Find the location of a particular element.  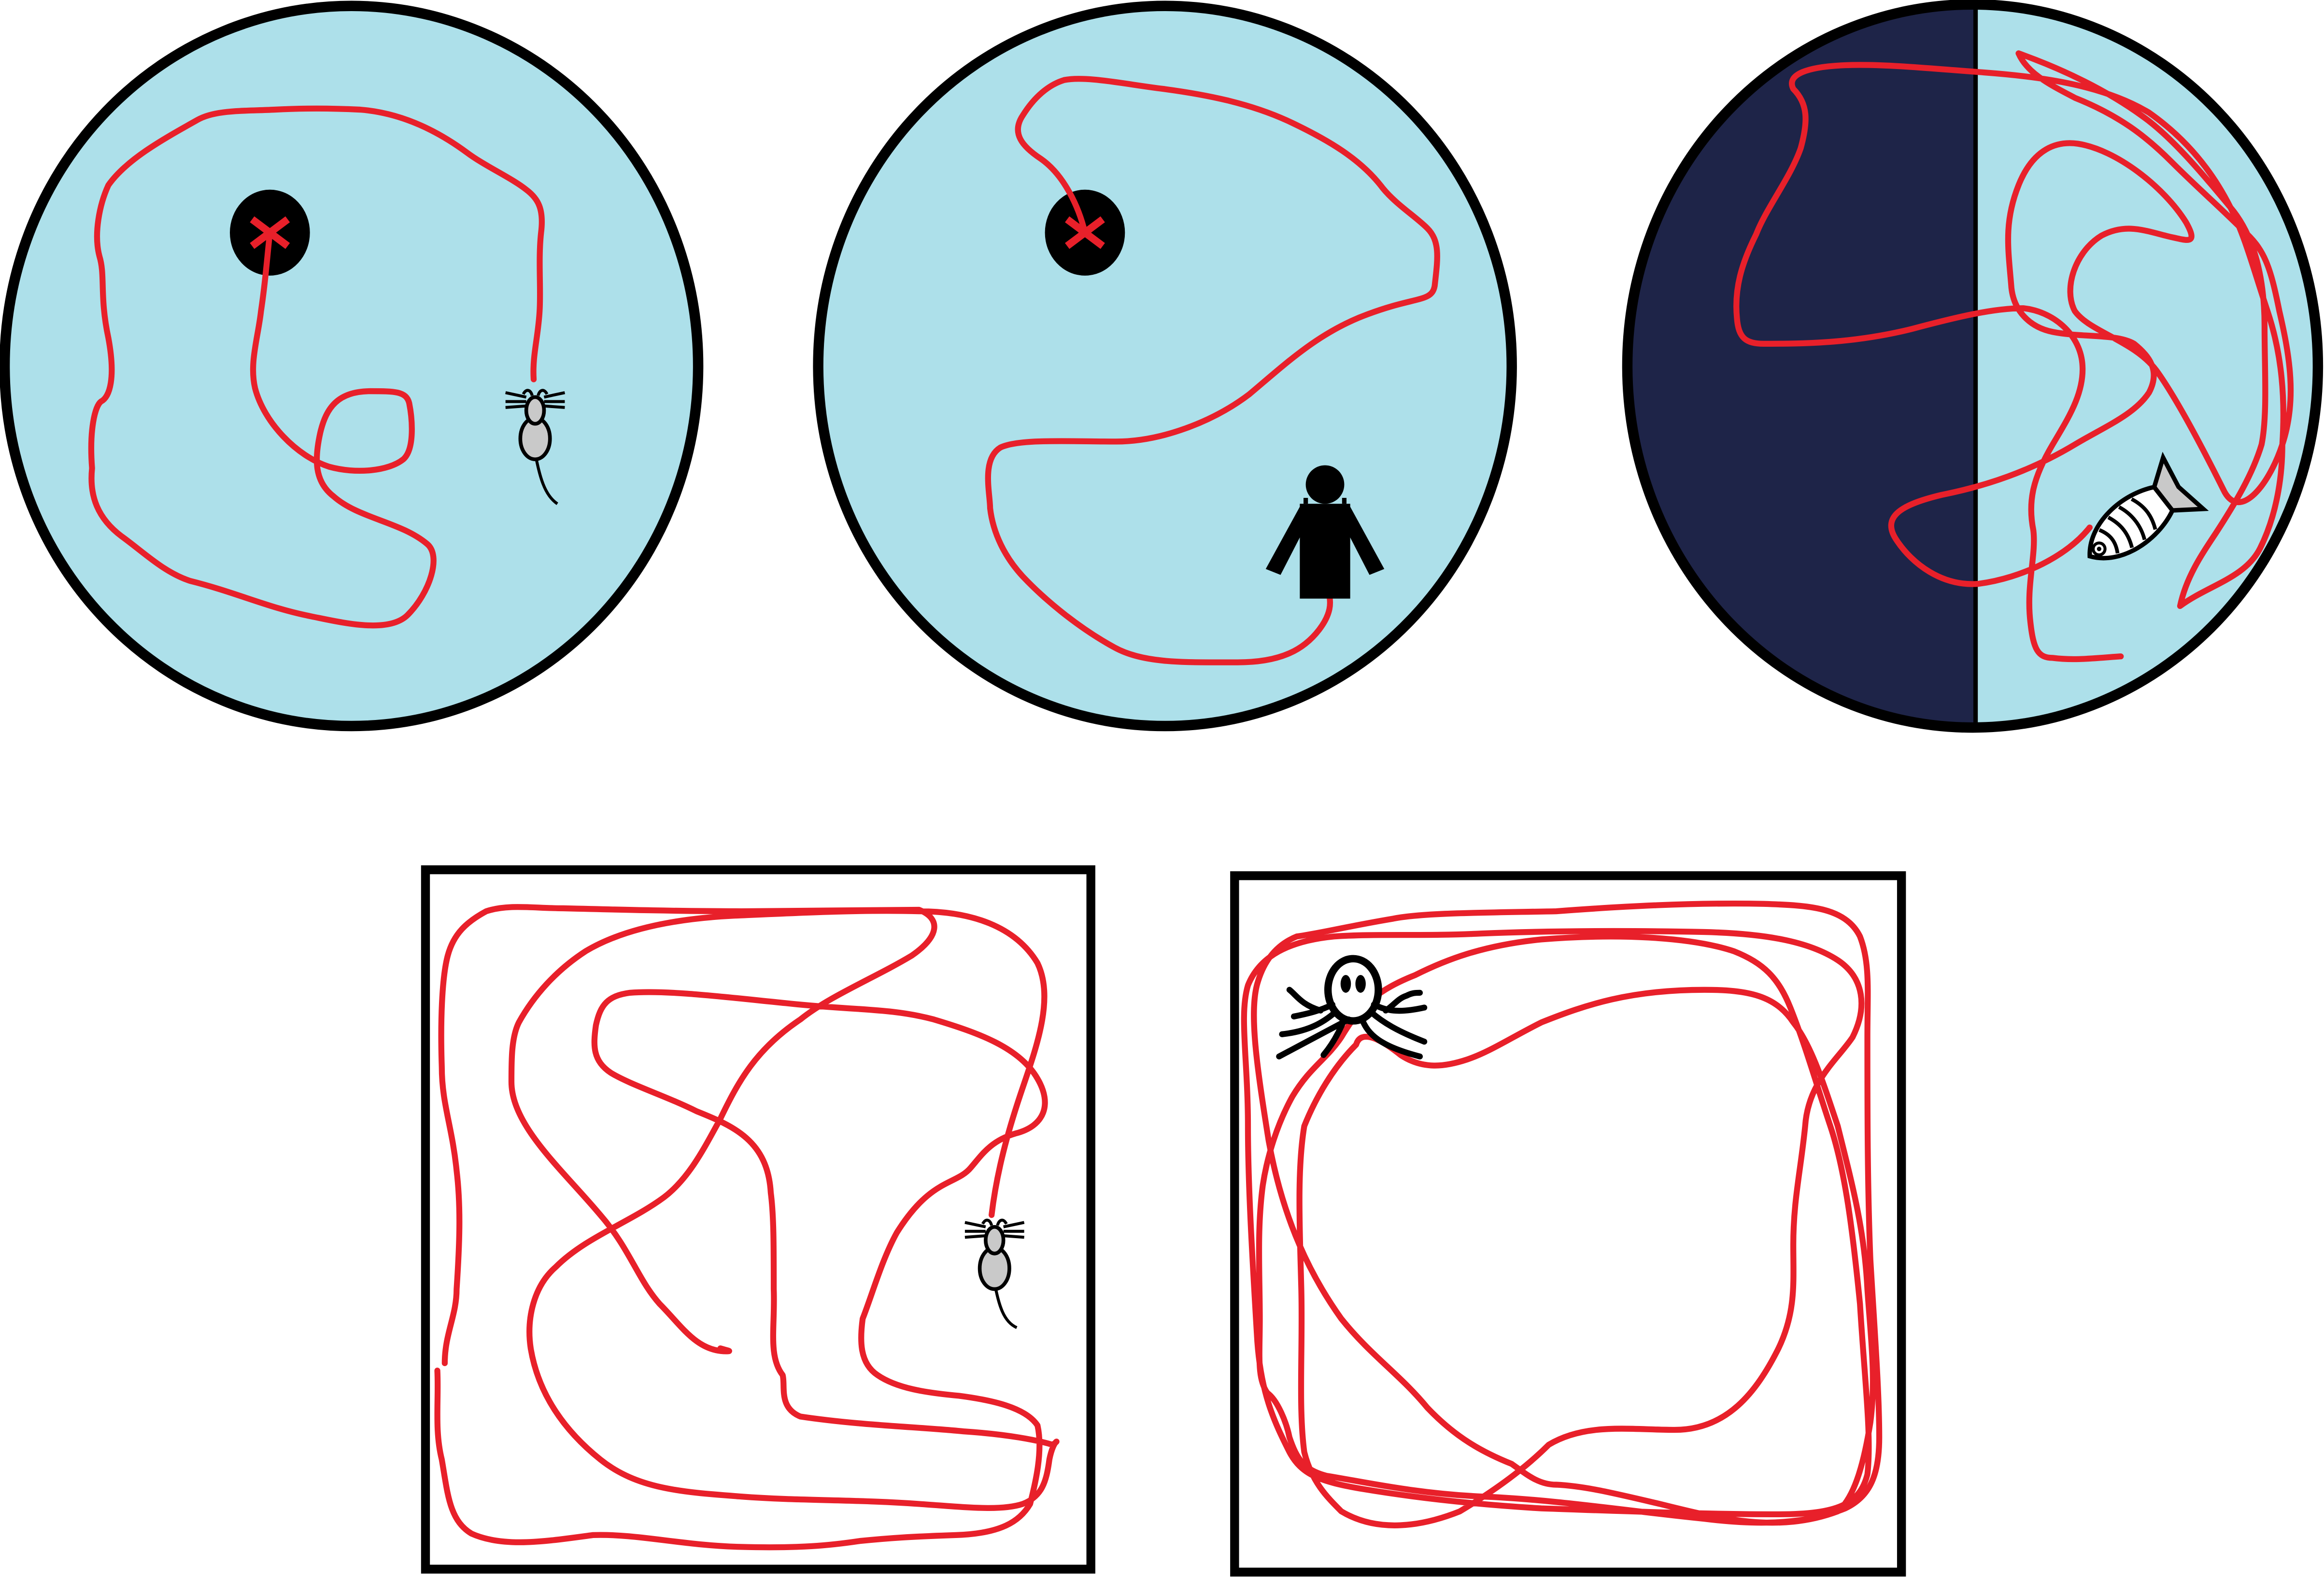

panel-3-fish-light-dark is located at coordinates (1969, 370).